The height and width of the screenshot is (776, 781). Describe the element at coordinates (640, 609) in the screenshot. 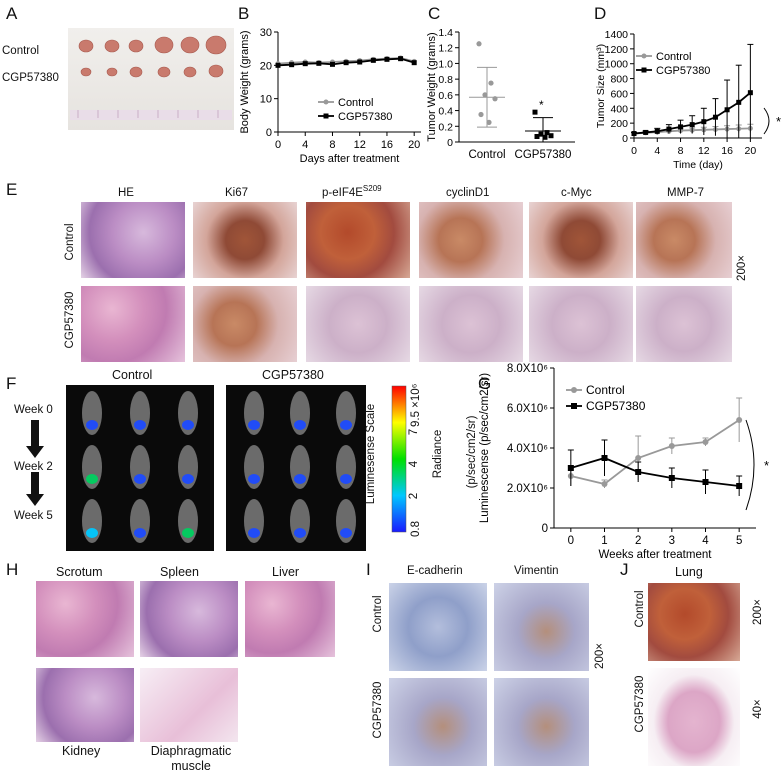

I see `panel-j-control-label: Control` at that location.